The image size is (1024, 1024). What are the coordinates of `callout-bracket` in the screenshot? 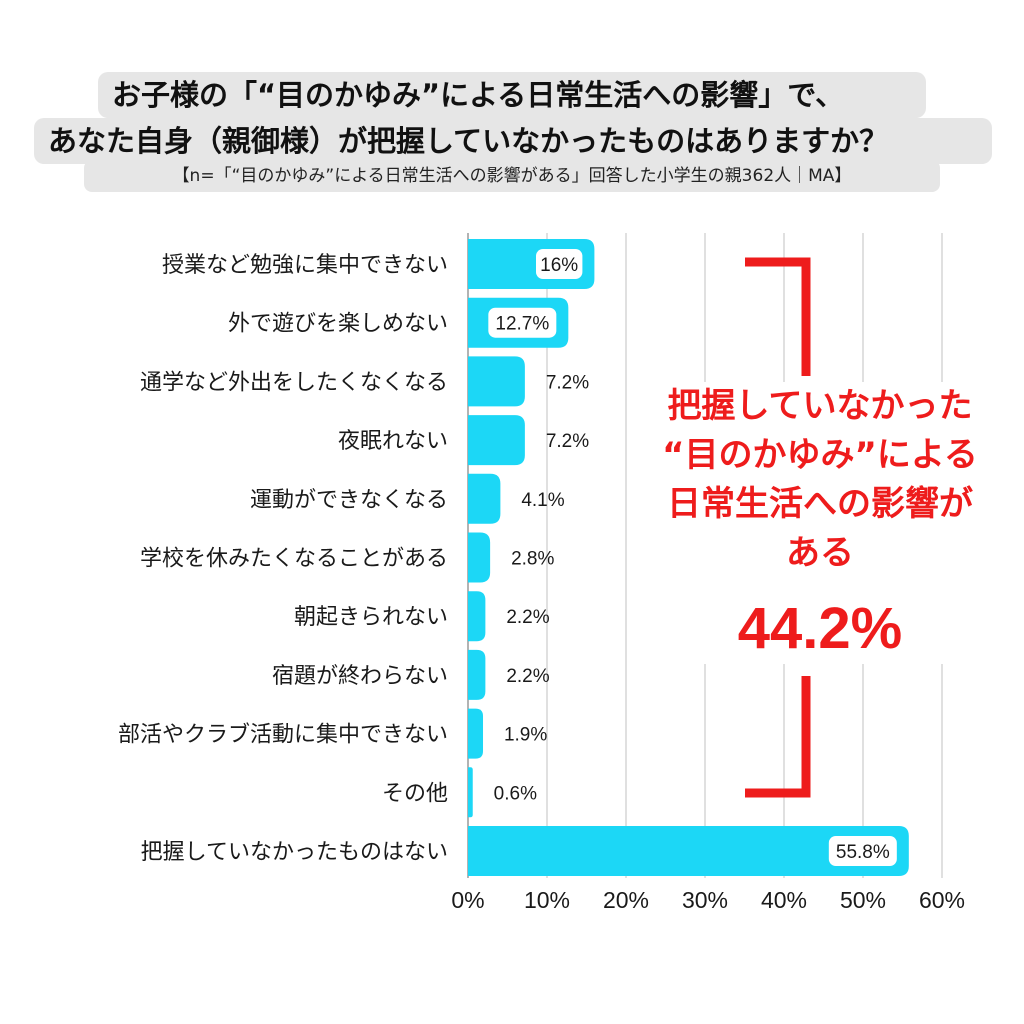 It's located at (778, 527).